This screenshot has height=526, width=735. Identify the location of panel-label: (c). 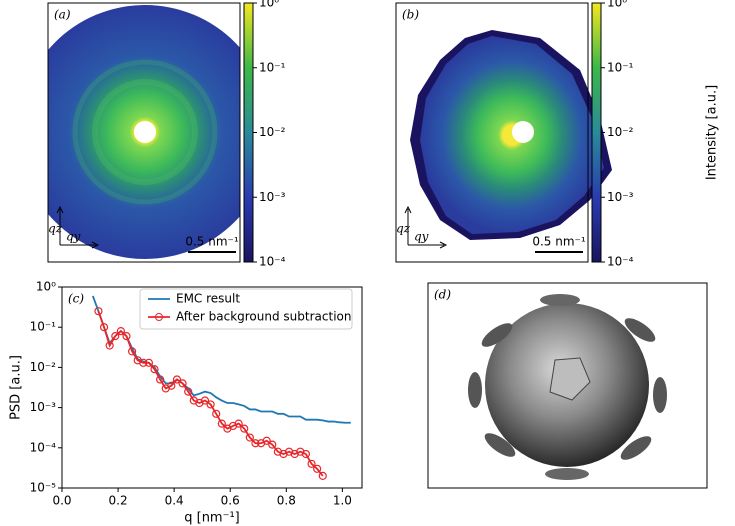
(76, 299).